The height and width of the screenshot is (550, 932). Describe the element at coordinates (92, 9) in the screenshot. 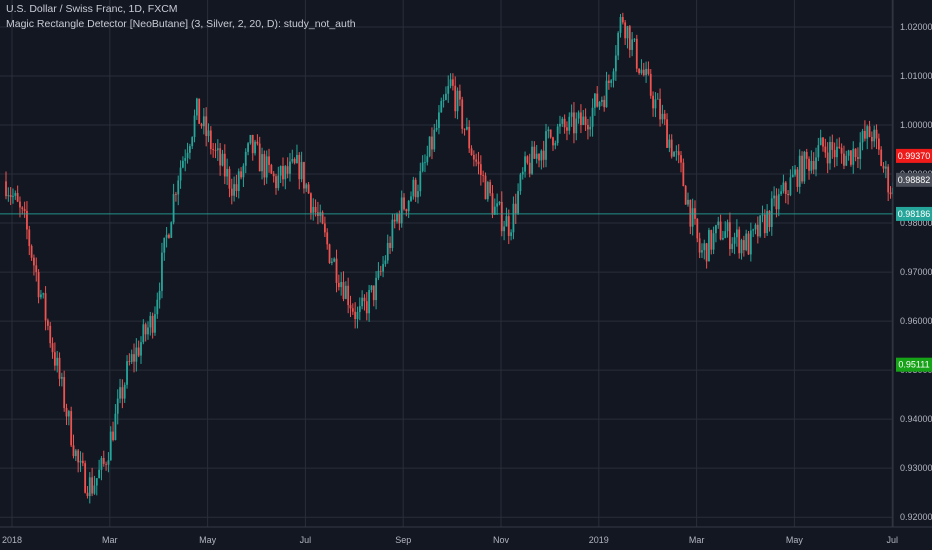

I see `symbol-title: U.S. Dollar / Swiss Franc, 1D, FXCM` at that location.